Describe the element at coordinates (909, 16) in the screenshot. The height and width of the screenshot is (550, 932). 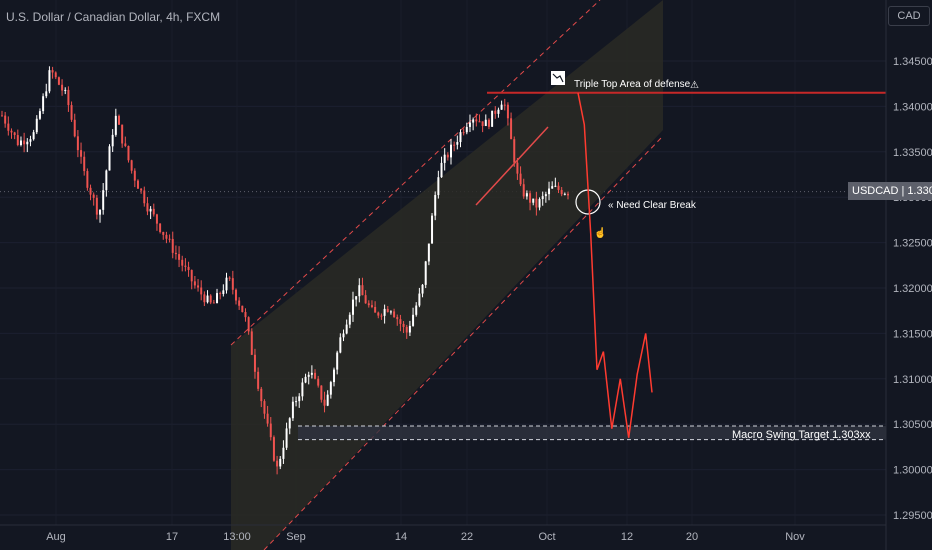
I see `currency-badge: CAD` at that location.